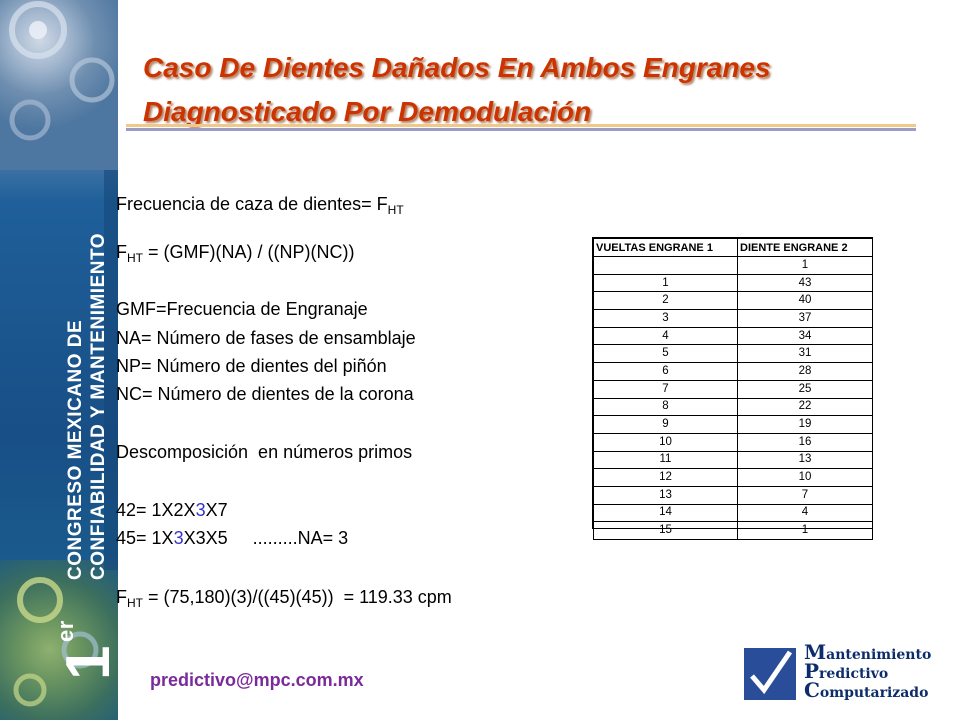 Image resolution: width=960 pixels, height=720 pixels. I want to click on cell-diente: 34, so click(805, 336).